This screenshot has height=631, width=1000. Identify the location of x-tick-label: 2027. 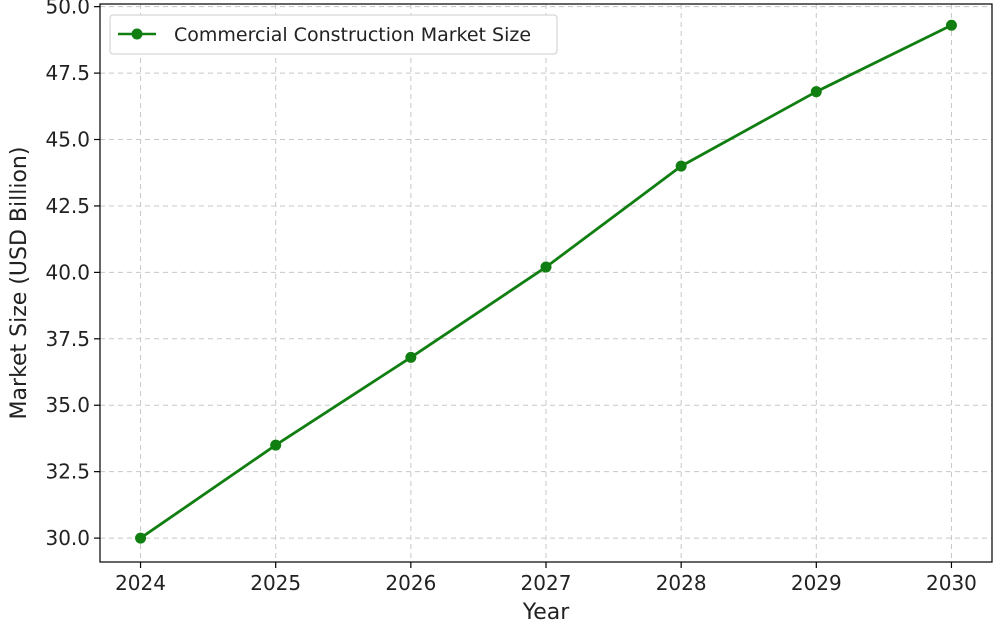
(546, 583).